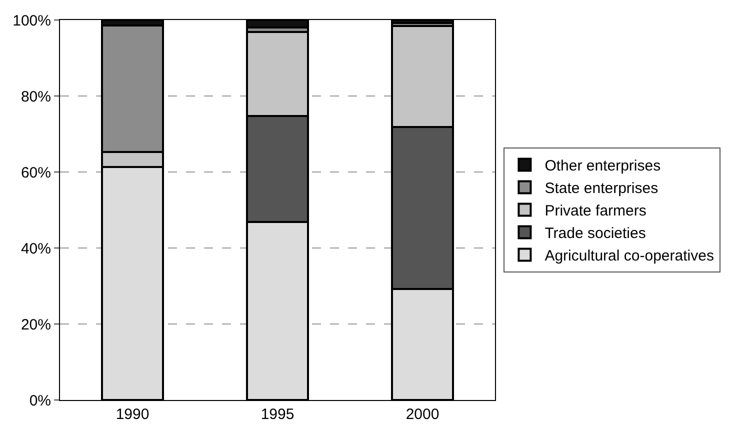  Describe the element at coordinates (629, 256) in the screenshot. I see `legend-label: Agricultural co-operatives` at that location.